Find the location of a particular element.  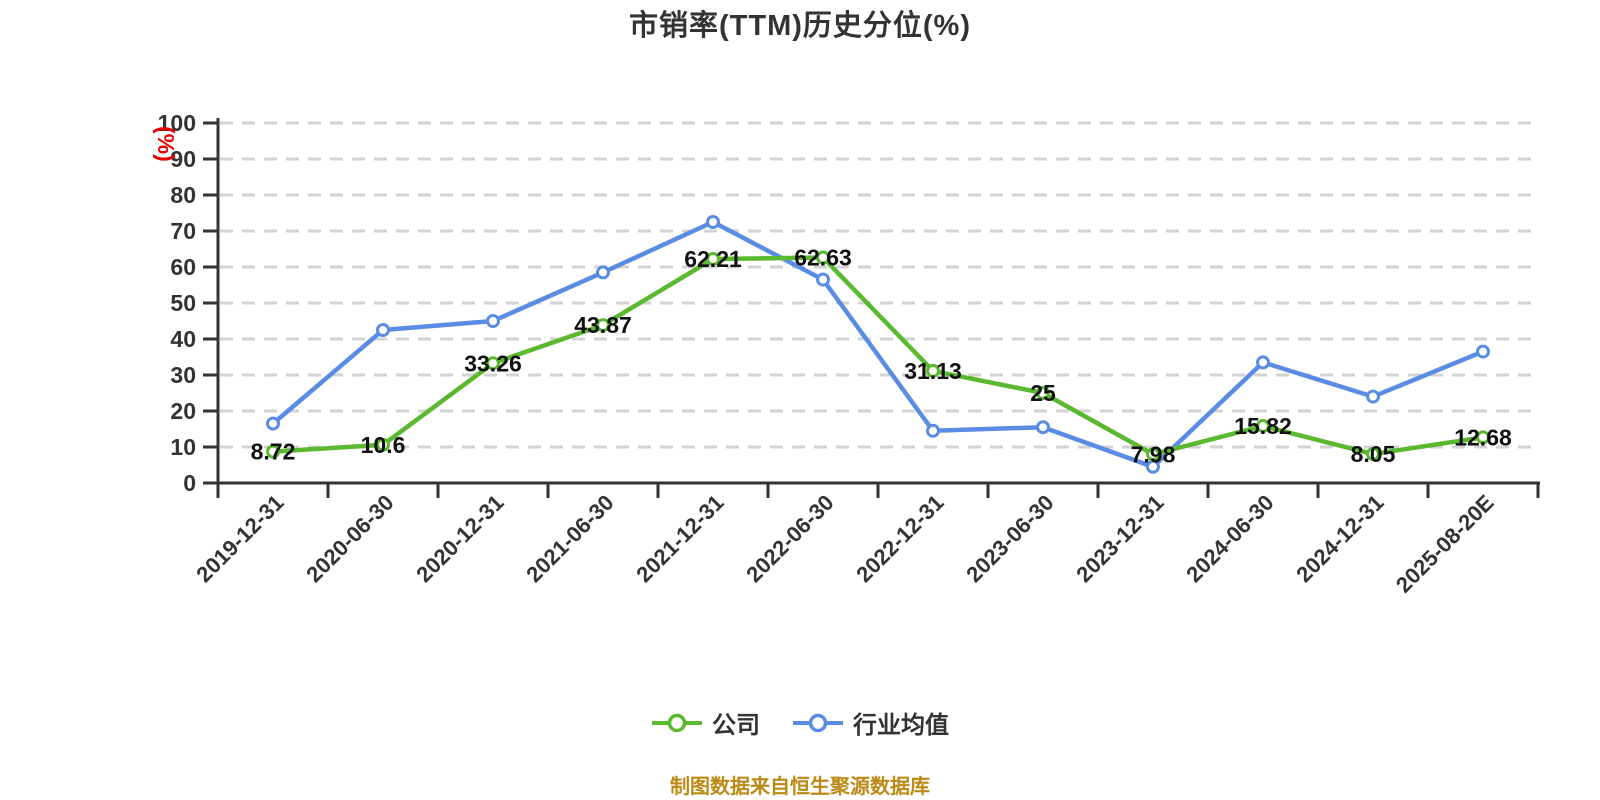

value-label: 12.68 is located at coordinates (1483, 437).